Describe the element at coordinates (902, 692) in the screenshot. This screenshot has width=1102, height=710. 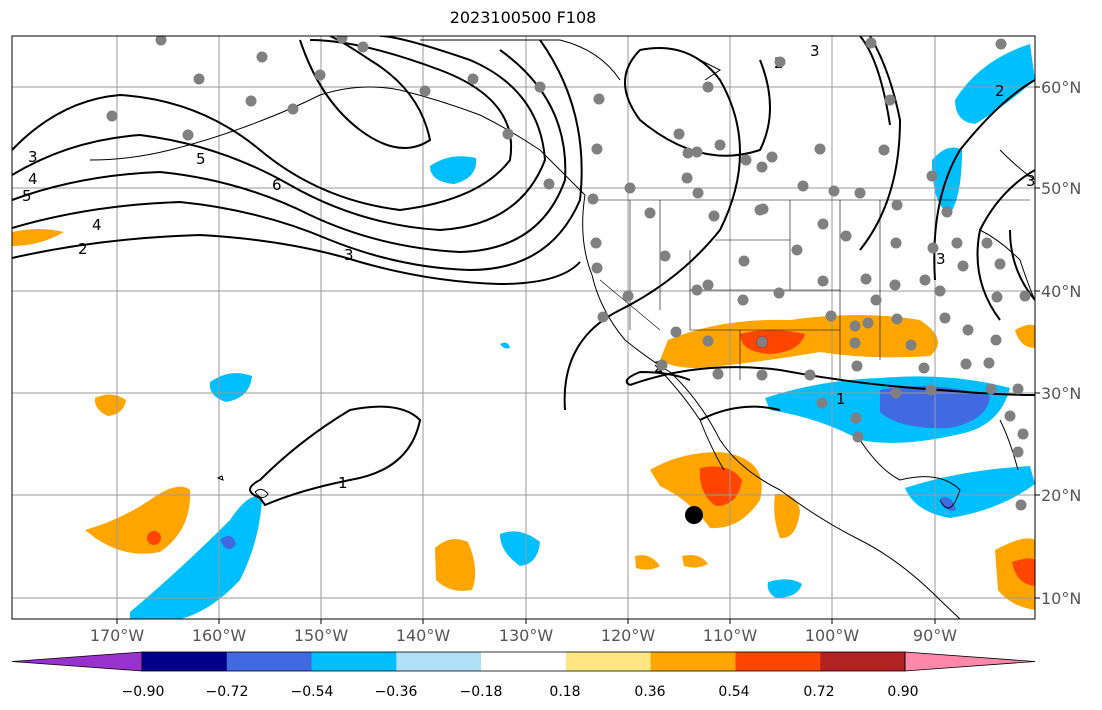
I see `colorbar-label: 0.90` at that location.